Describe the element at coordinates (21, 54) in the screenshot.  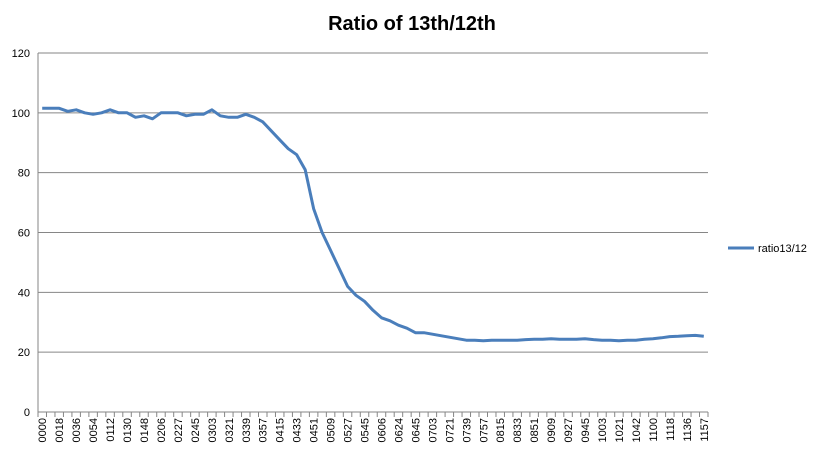
I see `y-tick-label: 120` at that location.